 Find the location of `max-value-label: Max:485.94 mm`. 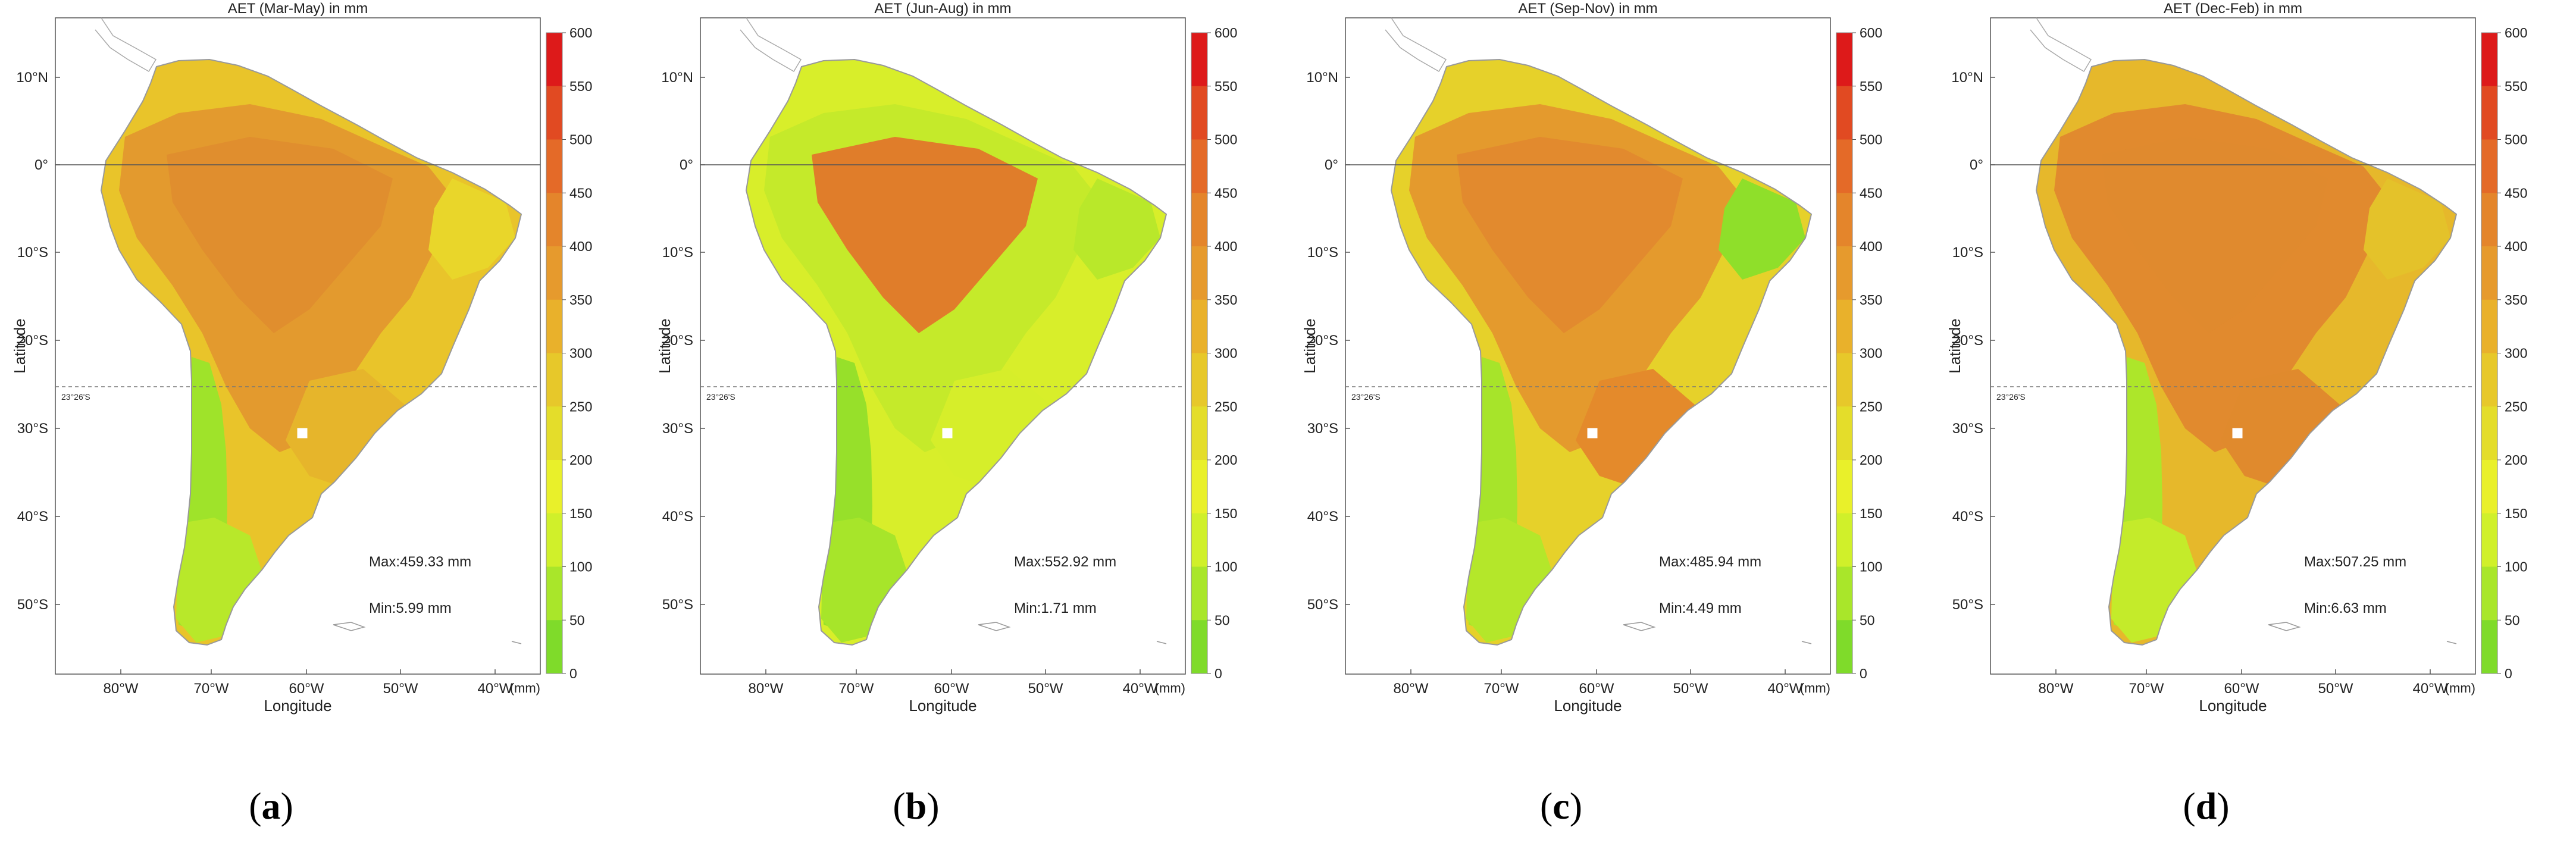

max-value-label: Max:485.94 mm is located at coordinates (1710, 562).